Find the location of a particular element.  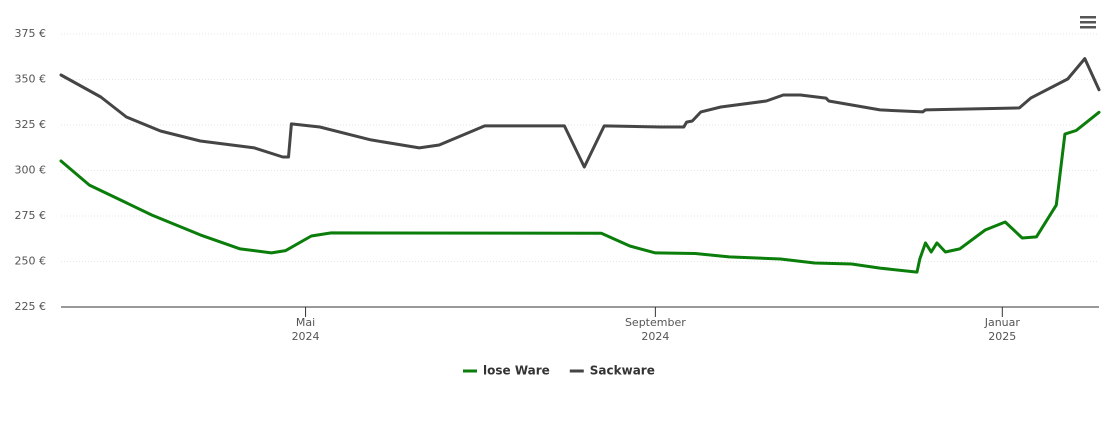

legend-label: Sackware is located at coordinates (622, 371).